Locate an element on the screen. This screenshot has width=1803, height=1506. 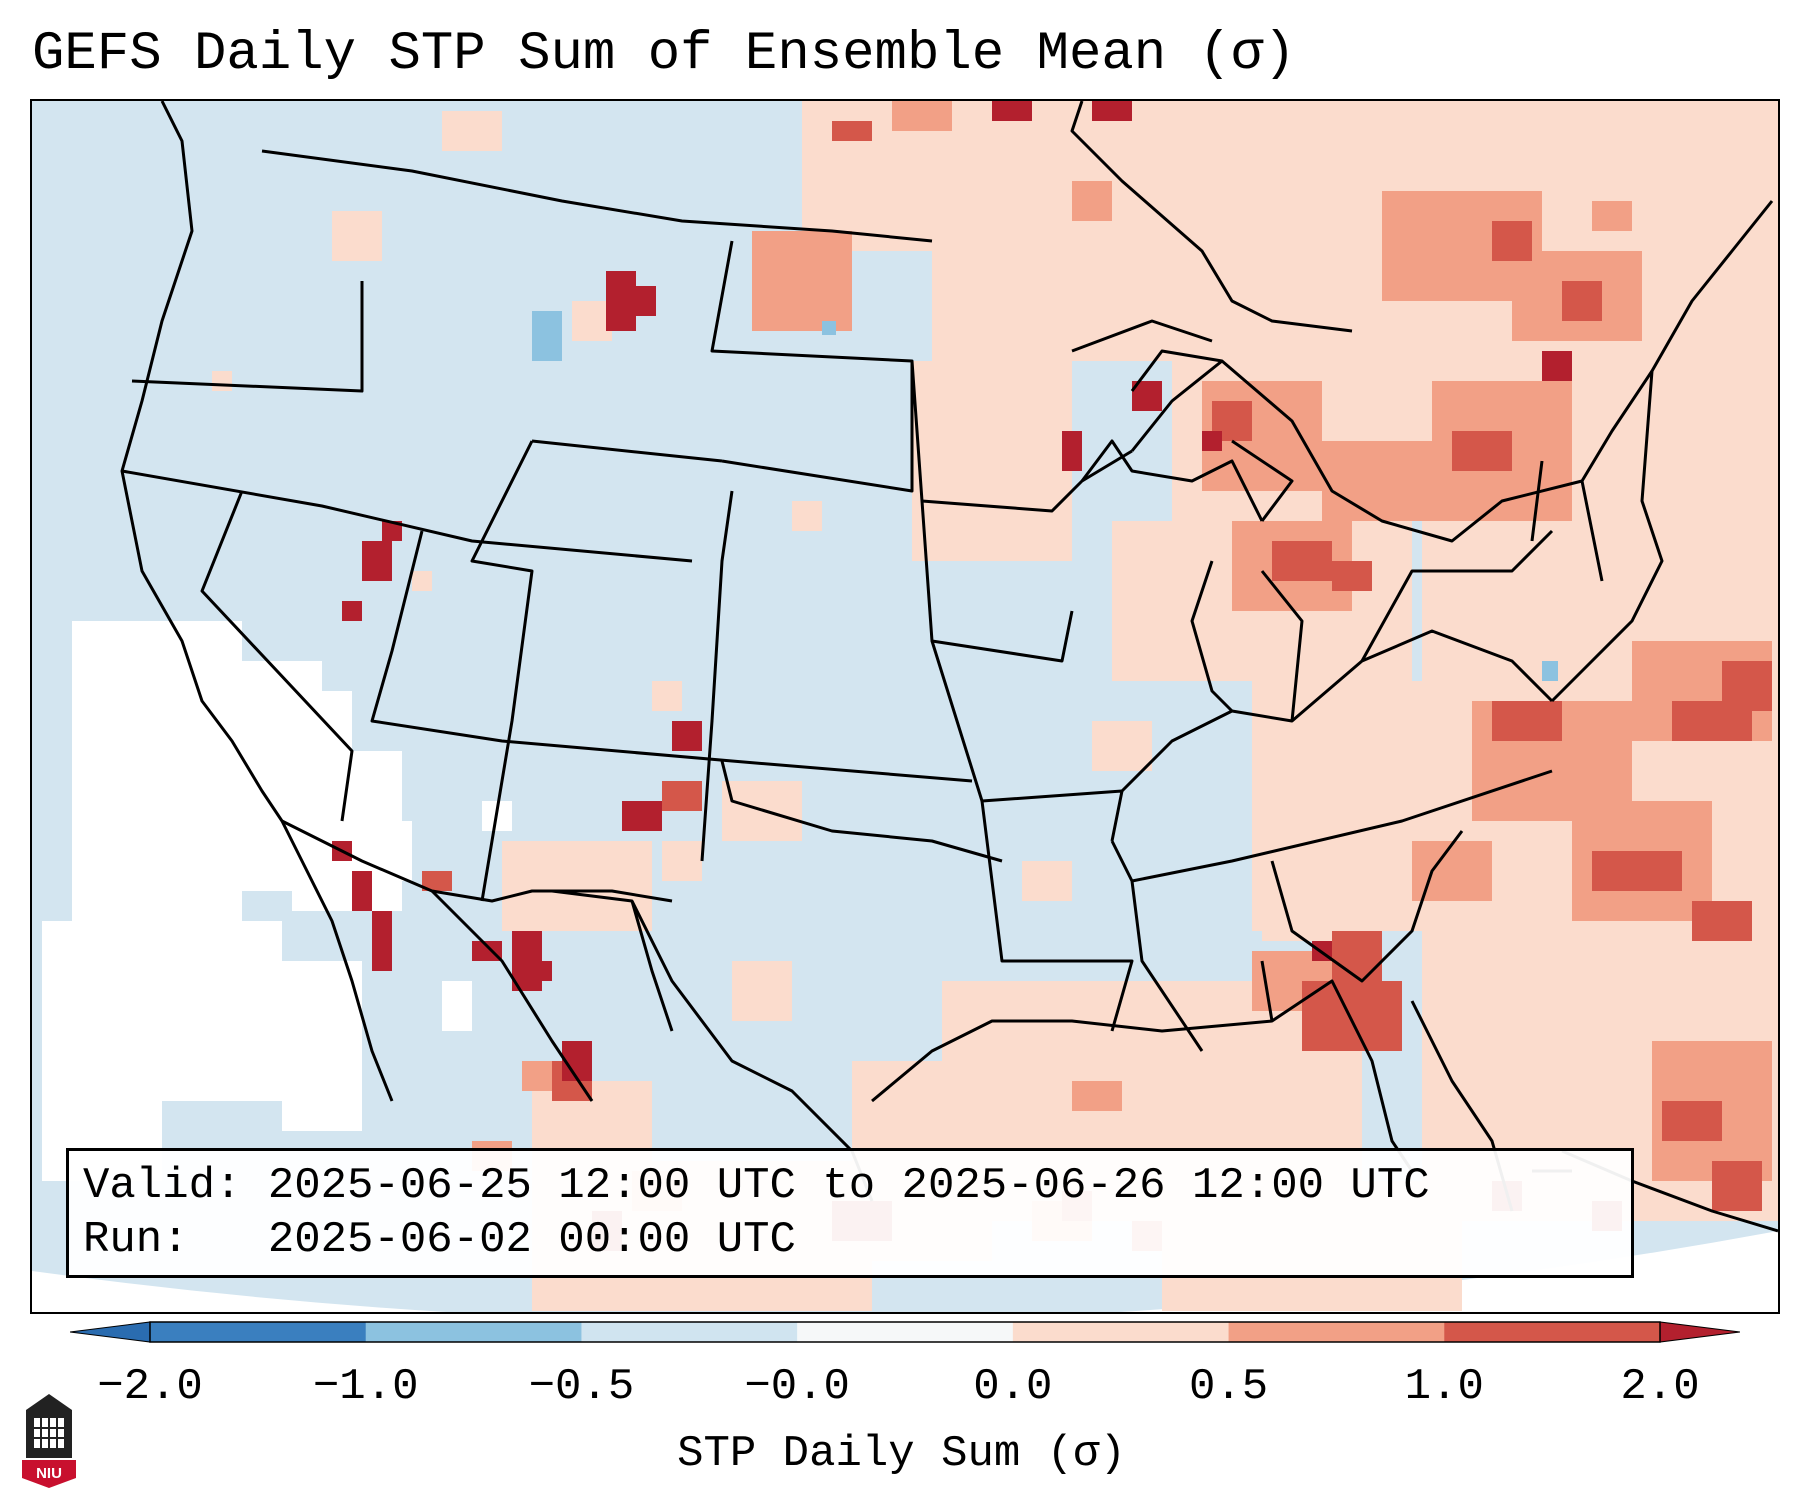
university-seal-icon: NIU is located at coordinates (49, 1440).